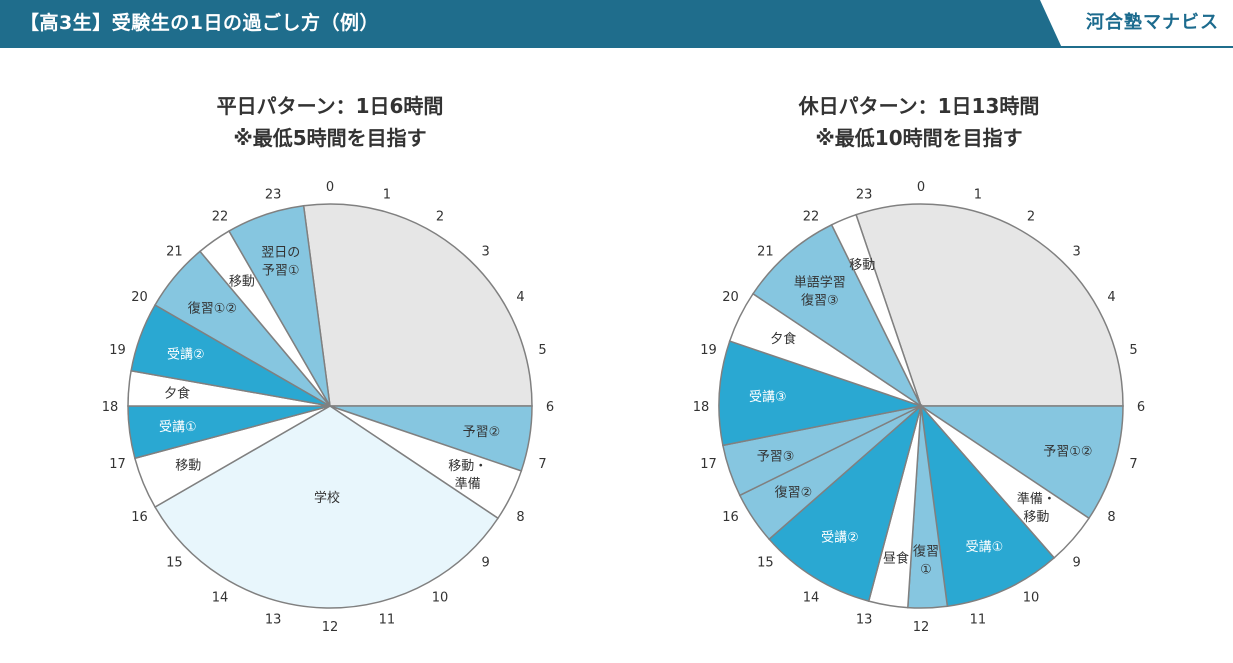 The width and height of the screenshot is (1233, 663). I want to click on holiday-hour-label-3: 3, so click(1076, 251).